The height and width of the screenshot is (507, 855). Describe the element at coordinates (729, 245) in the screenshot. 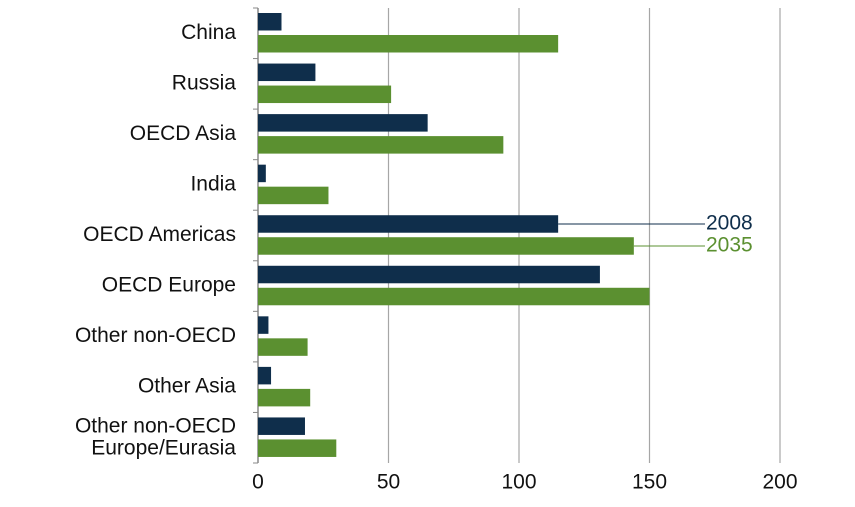

I see `legend-label: 2035` at that location.